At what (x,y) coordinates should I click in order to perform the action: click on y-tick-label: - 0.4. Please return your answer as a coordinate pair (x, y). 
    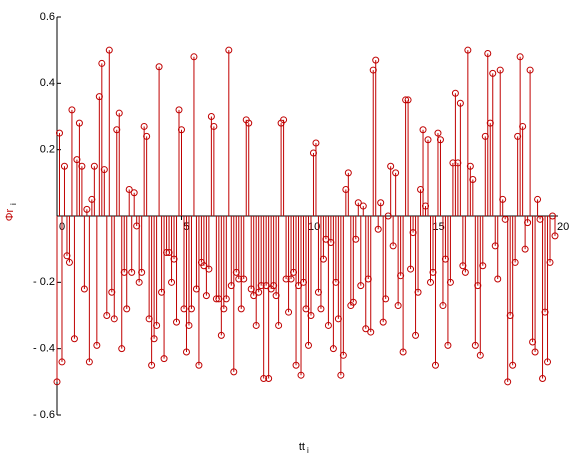
    Looking at the image, I should click on (44, 349).